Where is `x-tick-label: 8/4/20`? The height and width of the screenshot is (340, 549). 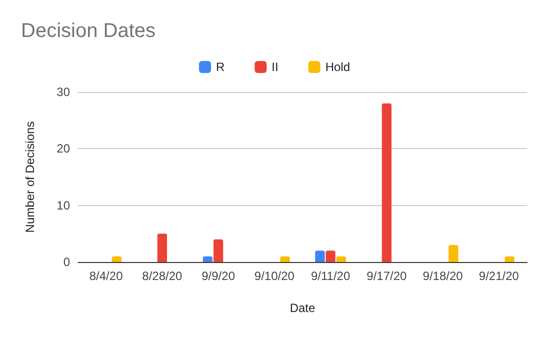 x-tick-label: 8/4/20 is located at coordinates (106, 276).